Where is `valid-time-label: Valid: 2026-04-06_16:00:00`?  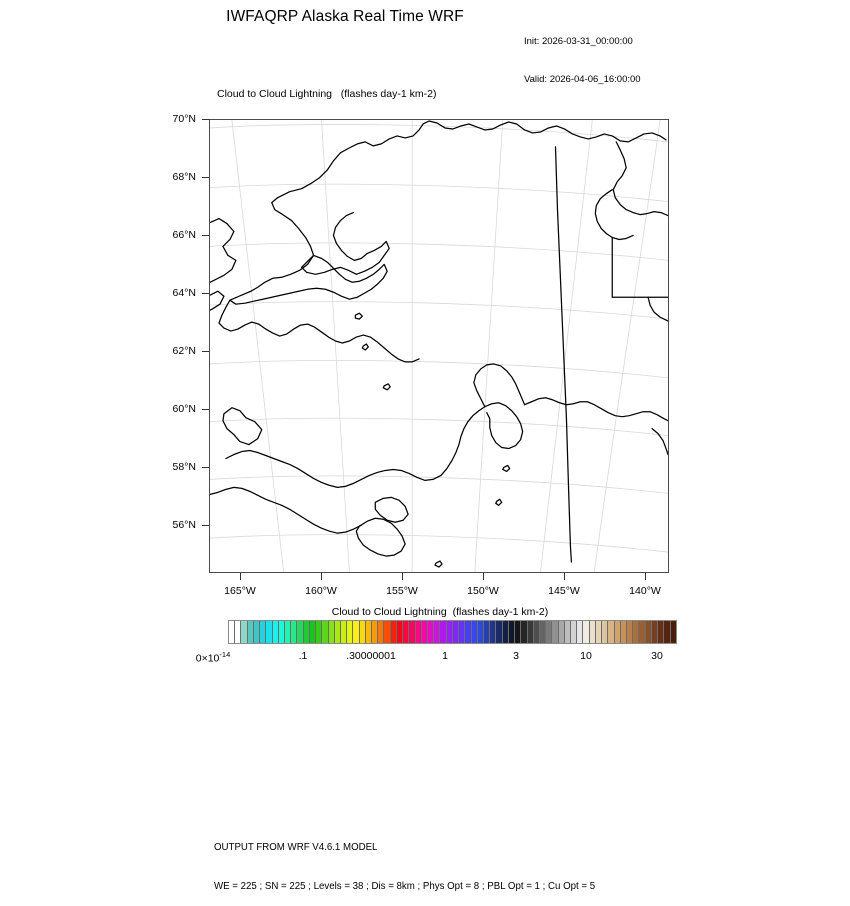 valid-time-label: Valid: 2026-04-06_16:00:00 is located at coordinates (582, 79).